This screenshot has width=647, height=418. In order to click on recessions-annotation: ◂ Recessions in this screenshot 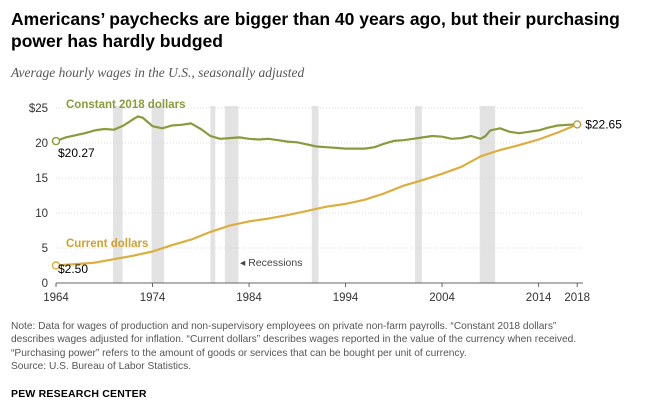, I will do `click(271, 263)`.